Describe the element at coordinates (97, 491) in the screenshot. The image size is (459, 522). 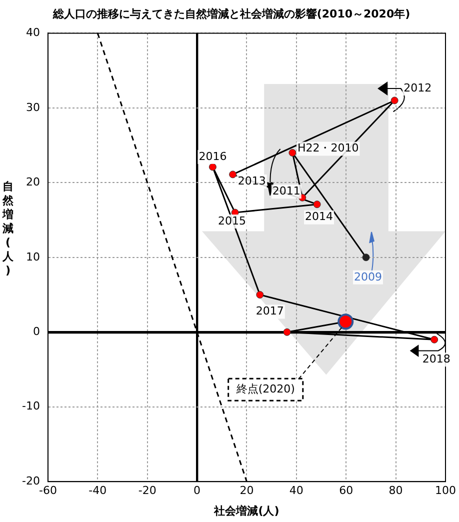
I see `x-tick-label: -40` at that location.